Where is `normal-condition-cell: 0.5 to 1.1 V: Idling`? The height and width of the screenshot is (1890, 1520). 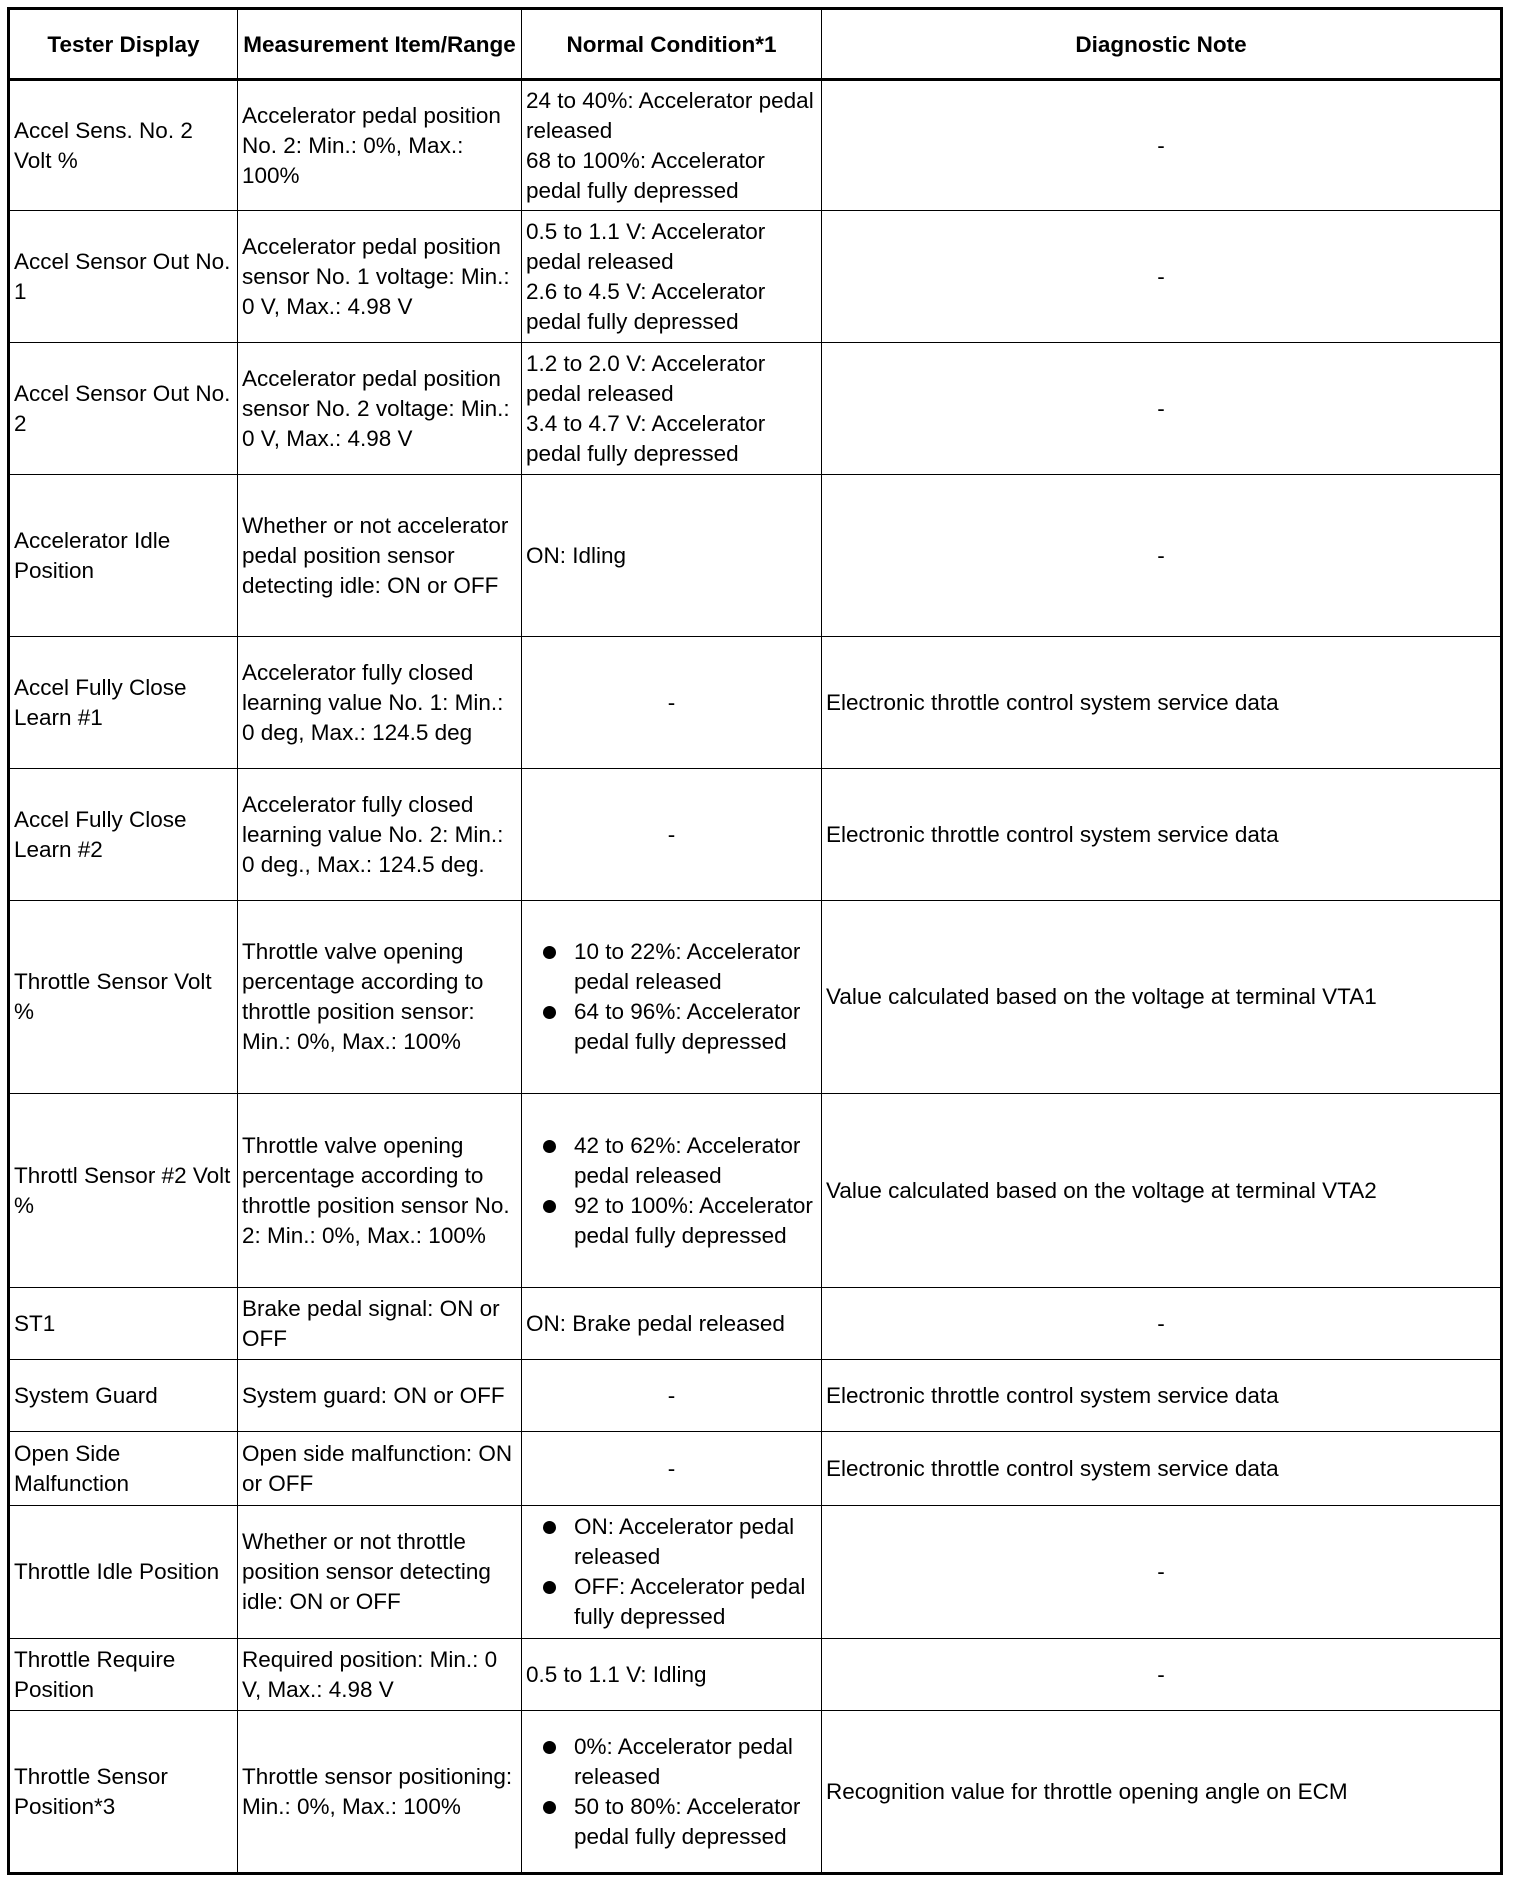
normal-condition-cell: 0.5 to 1.1 V: Idling is located at coordinates (671, 1674).